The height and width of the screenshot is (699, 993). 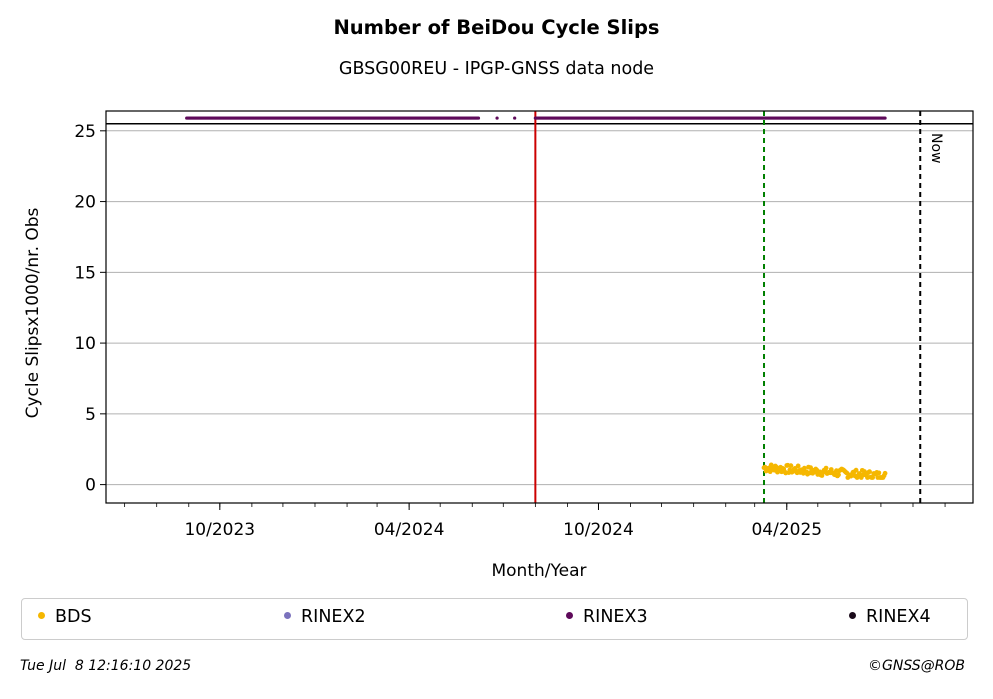 What do you see at coordinates (538, 571) in the screenshot?
I see `x-axis-label: Month/Year` at bounding box center [538, 571].